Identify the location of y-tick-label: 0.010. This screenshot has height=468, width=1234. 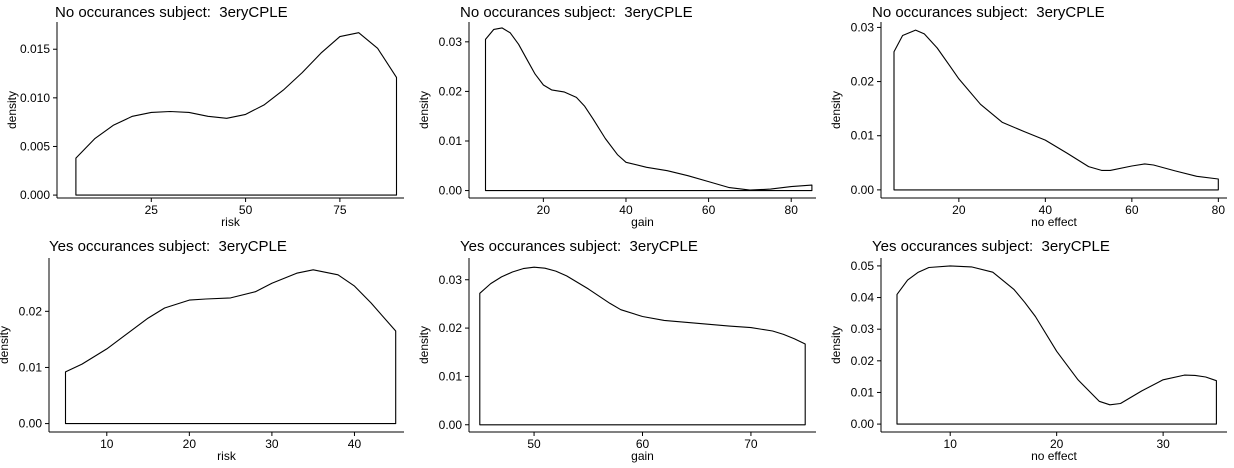
(35, 98).